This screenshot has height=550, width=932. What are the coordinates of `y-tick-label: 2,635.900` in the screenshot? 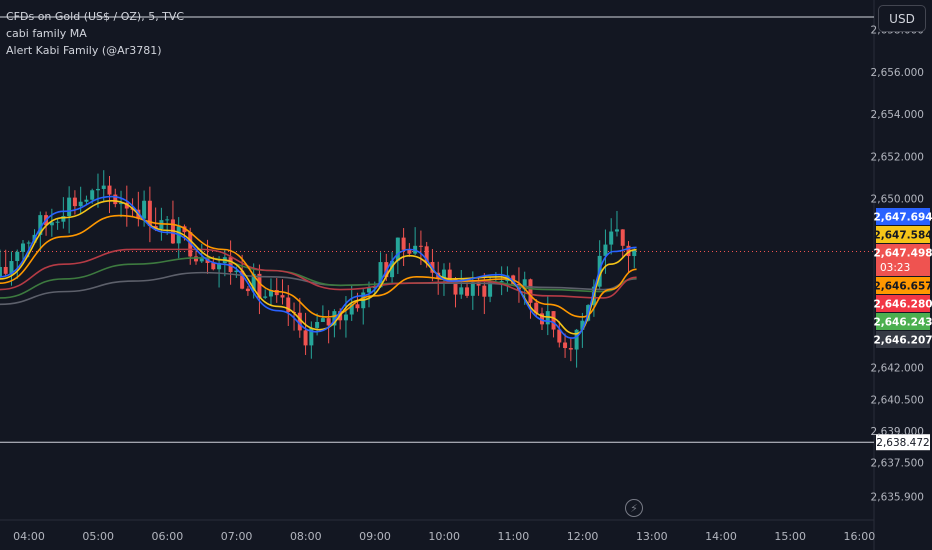 It's located at (897, 498).